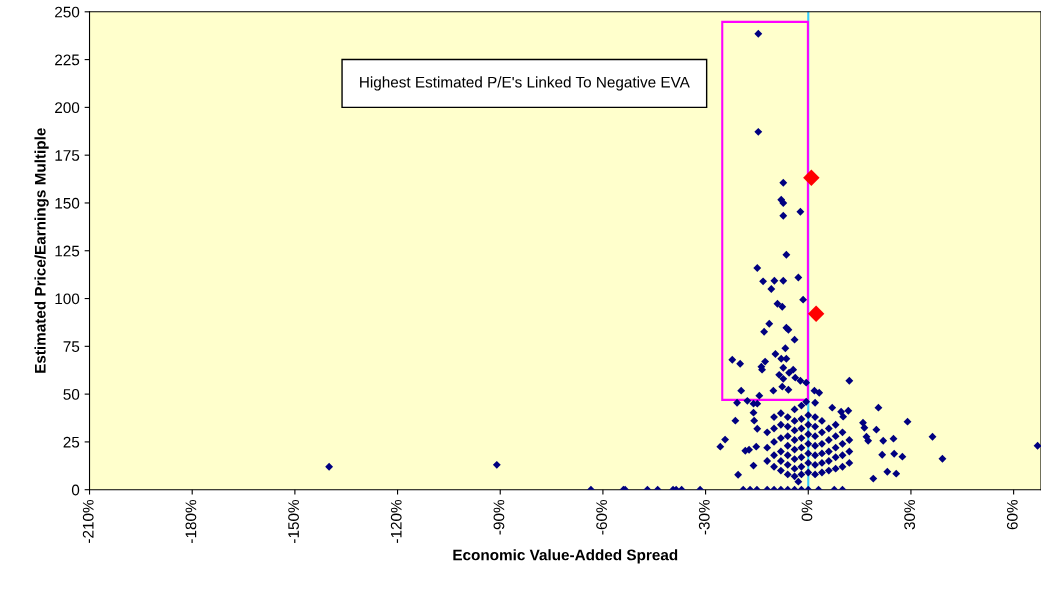 Image resolution: width=1041 pixels, height=590 pixels. I want to click on y-tick-label: 175, so click(67, 155).